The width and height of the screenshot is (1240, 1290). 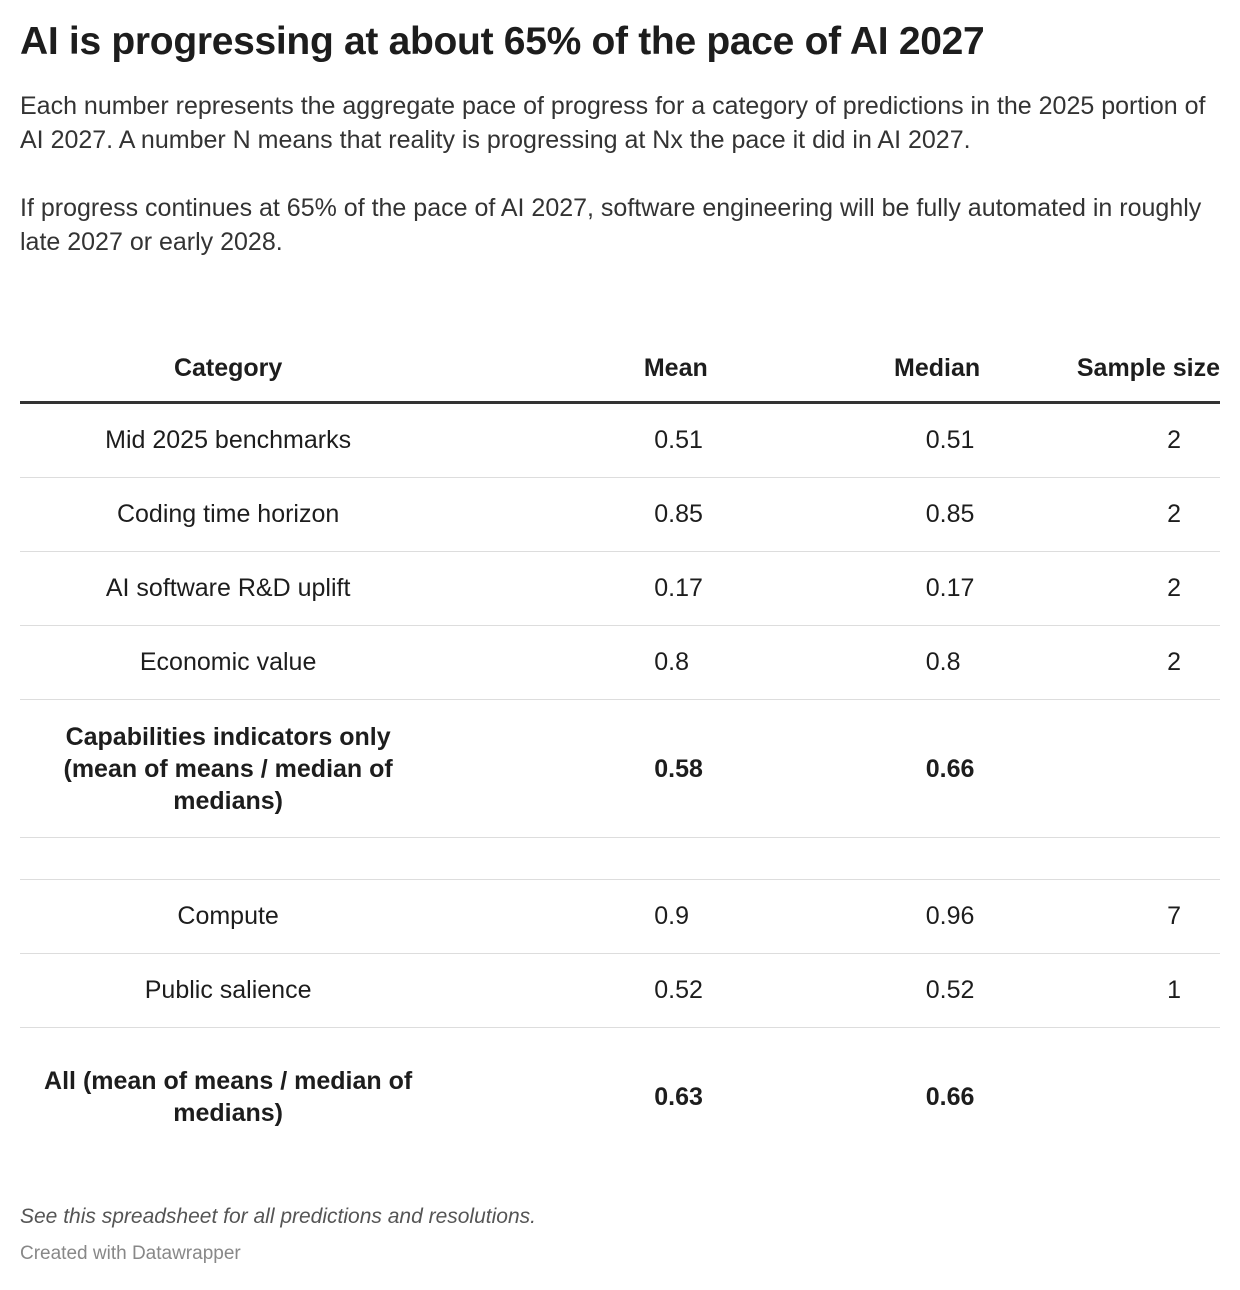 I want to click on table-row: Economic value 0.8 0.8 2, so click(x=620, y=662).